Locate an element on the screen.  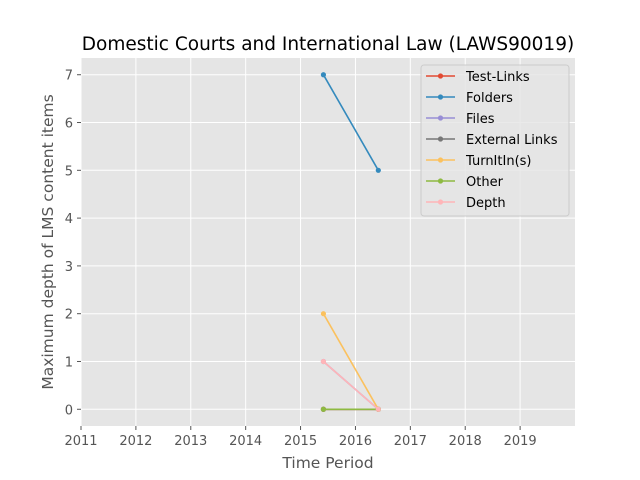
legend-box is located at coordinates (495, 140).